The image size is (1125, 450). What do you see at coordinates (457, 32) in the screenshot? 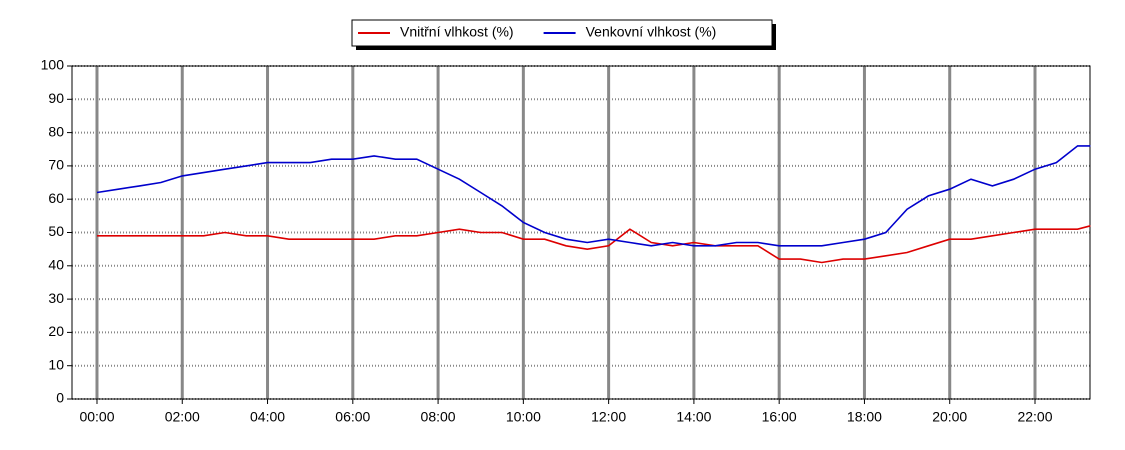
I see `legend-label: Vnitřní vlhkost (%)` at bounding box center [457, 32].